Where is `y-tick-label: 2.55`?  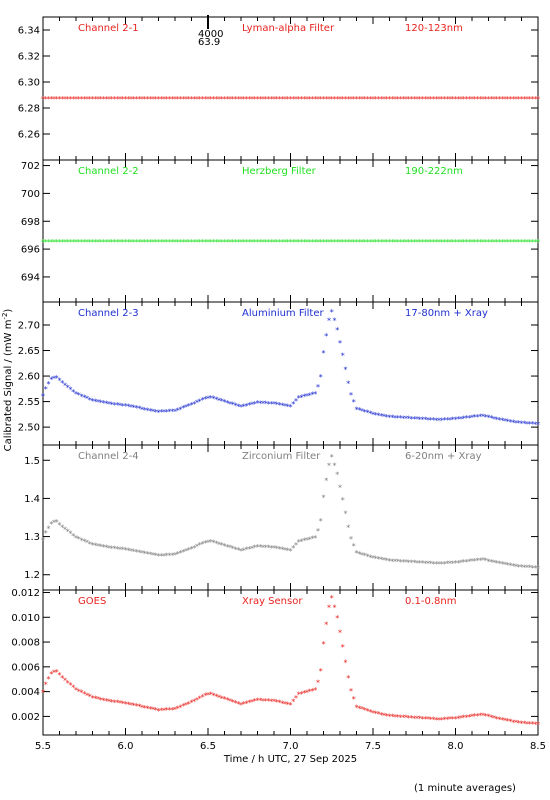 y-tick-label: 2.55 is located at coordinates (29, 402).